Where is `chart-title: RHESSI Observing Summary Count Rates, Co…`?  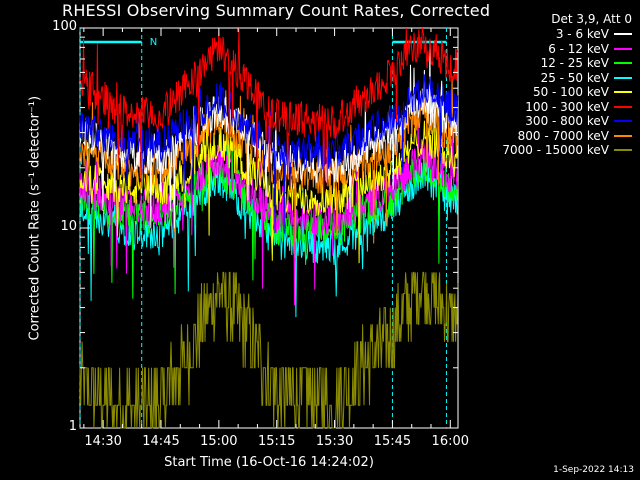 chart-title: RHESSI Observing Summary Count Rates, Co… is located at coordinates (276, 10).